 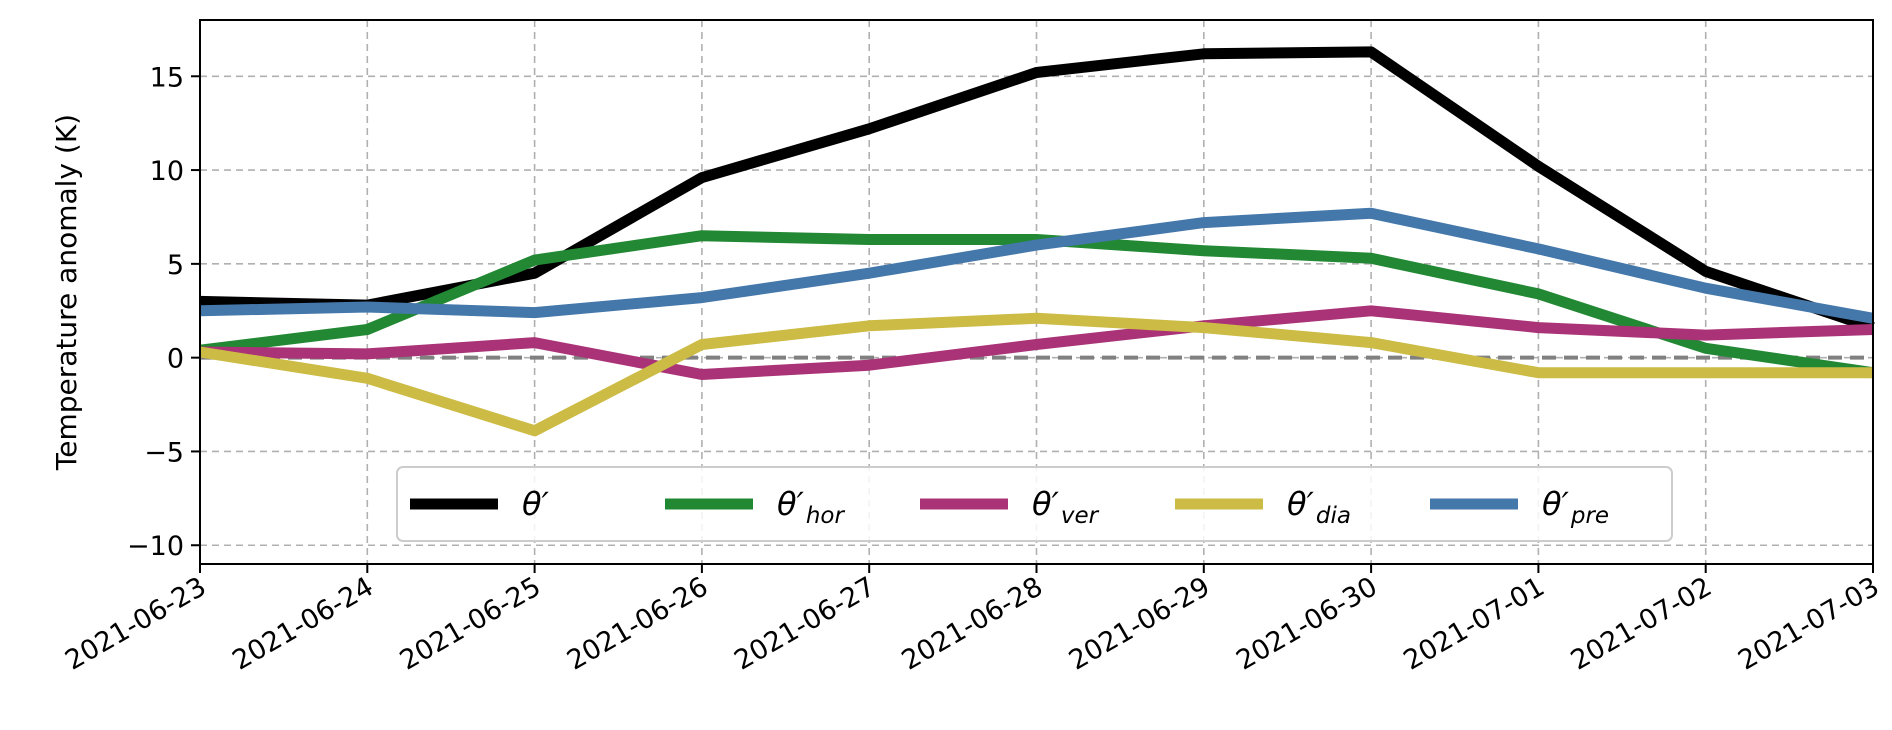 What do you see at coordinates (536, 504) in the screenshot?
I see `legend-label: θ′` at bounding box center [536, 504].